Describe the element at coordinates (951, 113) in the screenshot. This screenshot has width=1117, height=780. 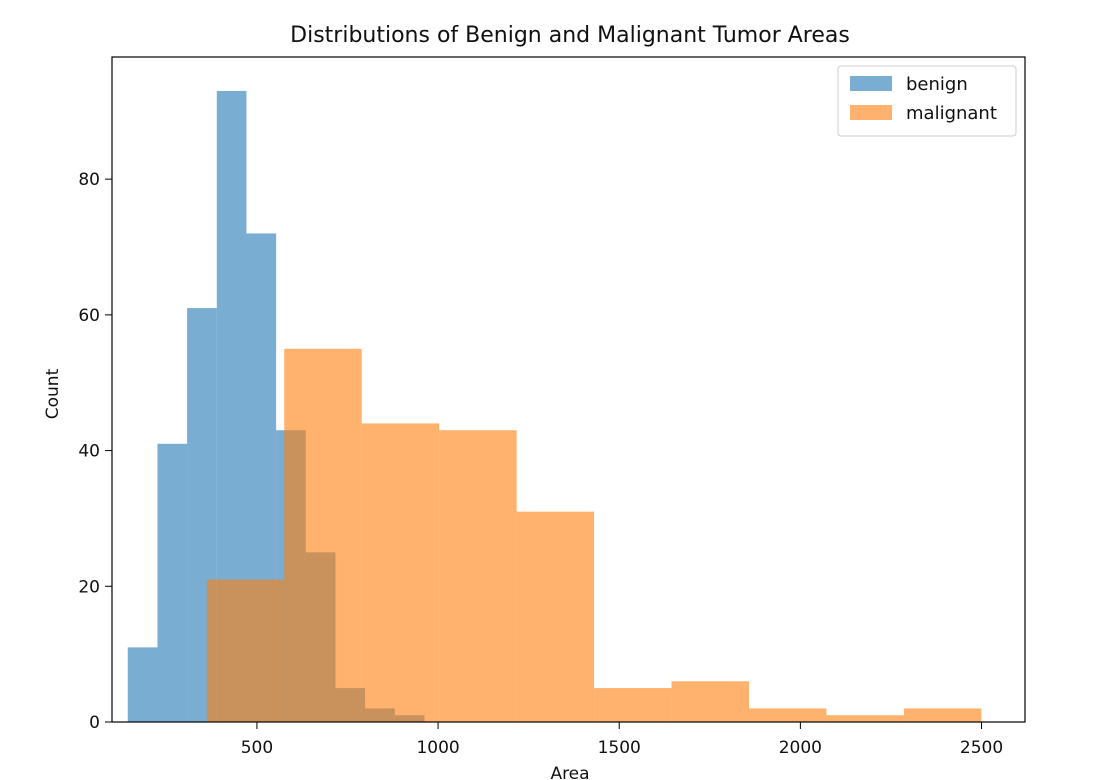
I see `legend-label-malignant: malignant` at that location.